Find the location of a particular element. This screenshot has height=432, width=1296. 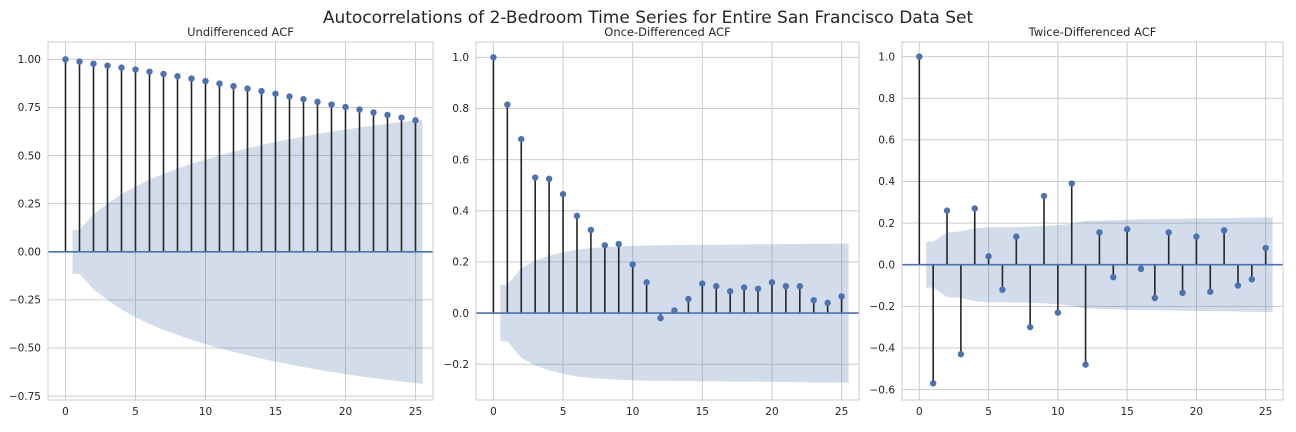

x-tick-label: 20 is located at coordinates (1196, 412).